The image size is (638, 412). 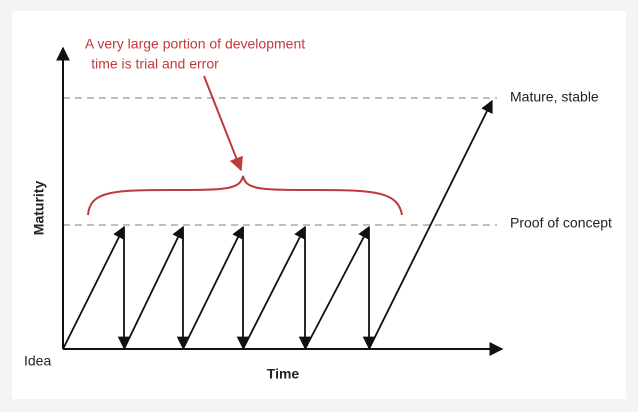 I want to click on annotation-line: time is trial and error, so click(x=155, y=64).